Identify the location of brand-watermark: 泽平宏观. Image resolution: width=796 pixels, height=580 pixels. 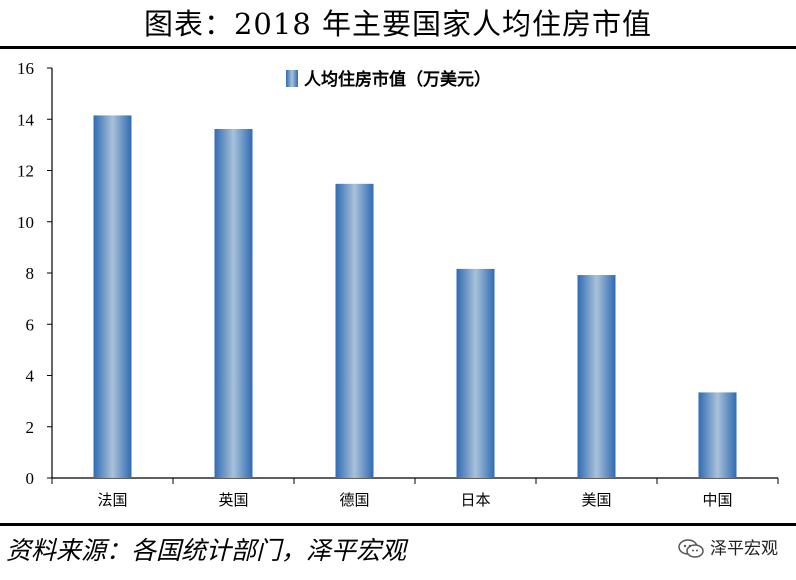
(728, 549).